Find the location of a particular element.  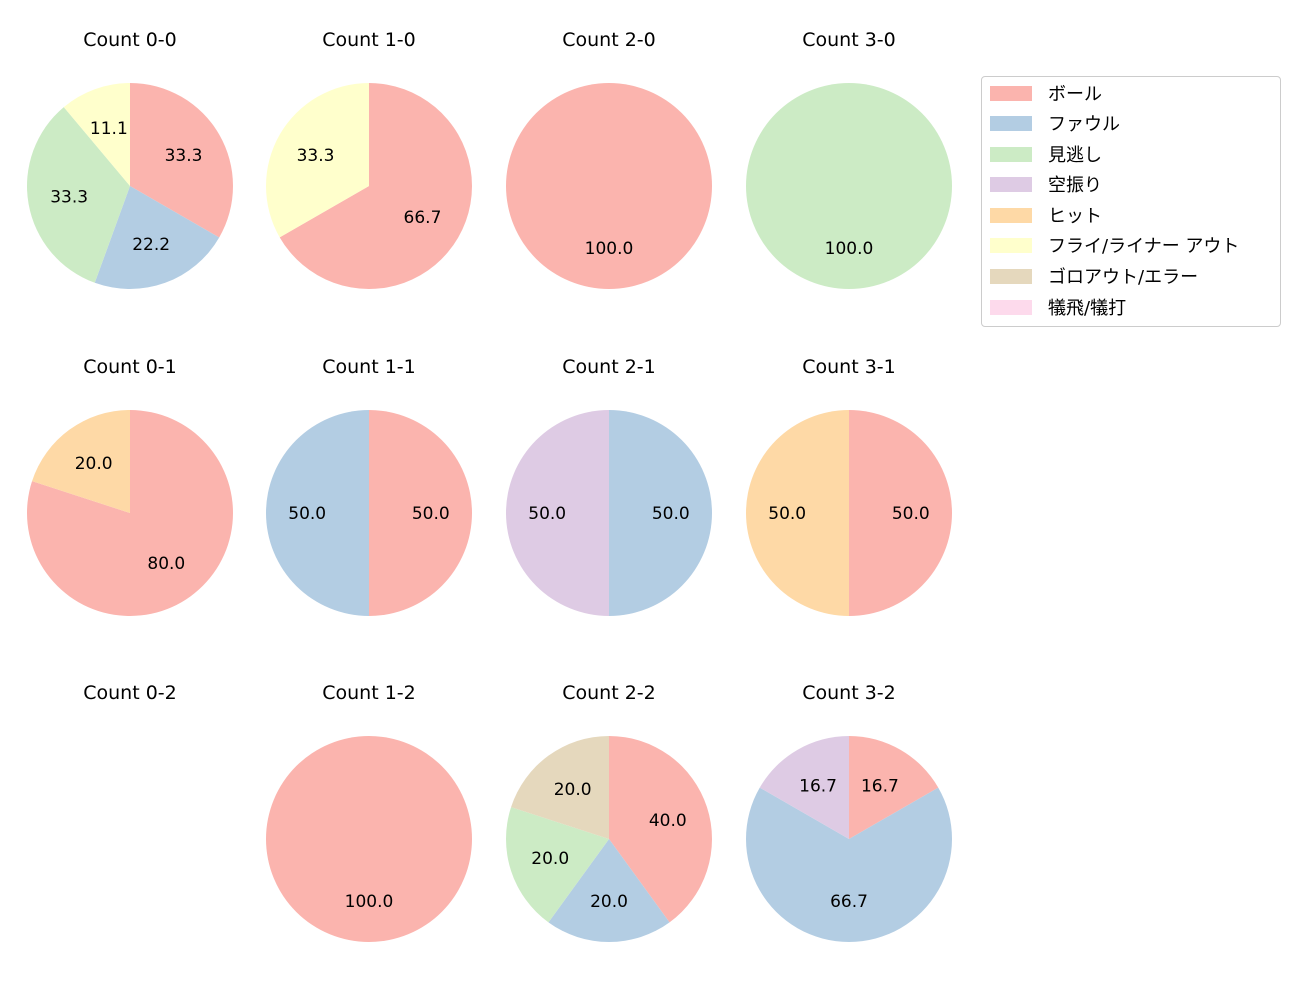

pie-subplot: Count 3-0 100.0 is located at coordinates (849, 163).